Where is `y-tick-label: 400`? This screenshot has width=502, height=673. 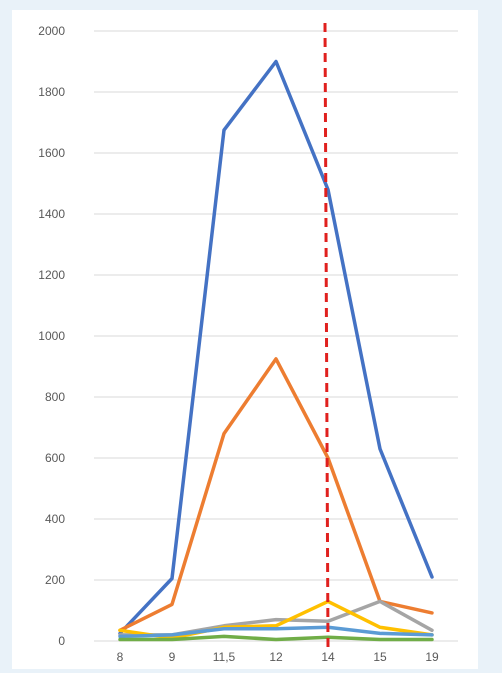
y-tick-label: 400 is located at coordinates (55, 519).